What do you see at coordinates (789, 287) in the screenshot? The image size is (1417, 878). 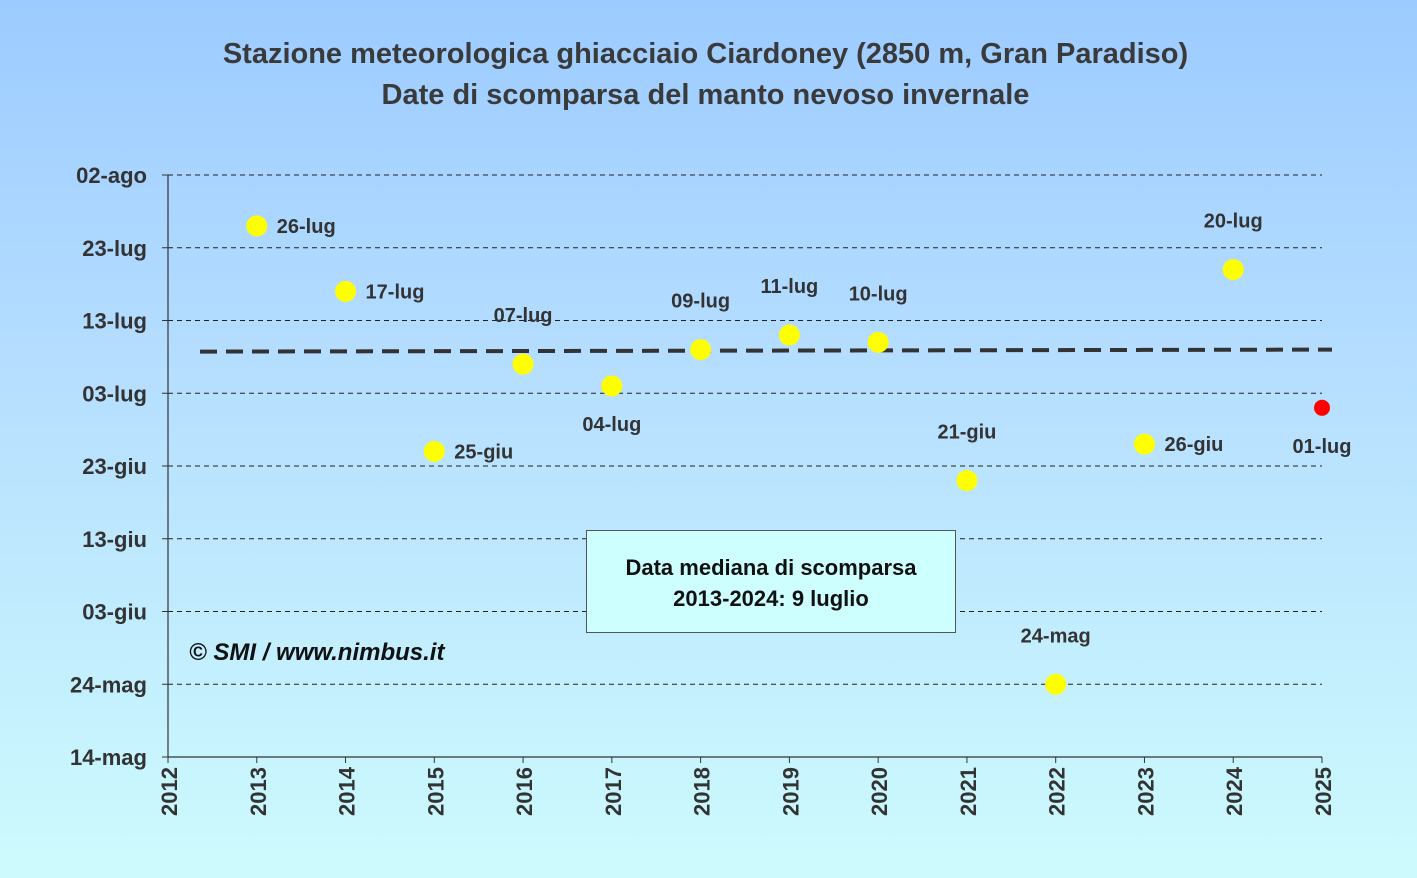 I see `data-label-2019: 11-lug` at bounding box center [789, 287].